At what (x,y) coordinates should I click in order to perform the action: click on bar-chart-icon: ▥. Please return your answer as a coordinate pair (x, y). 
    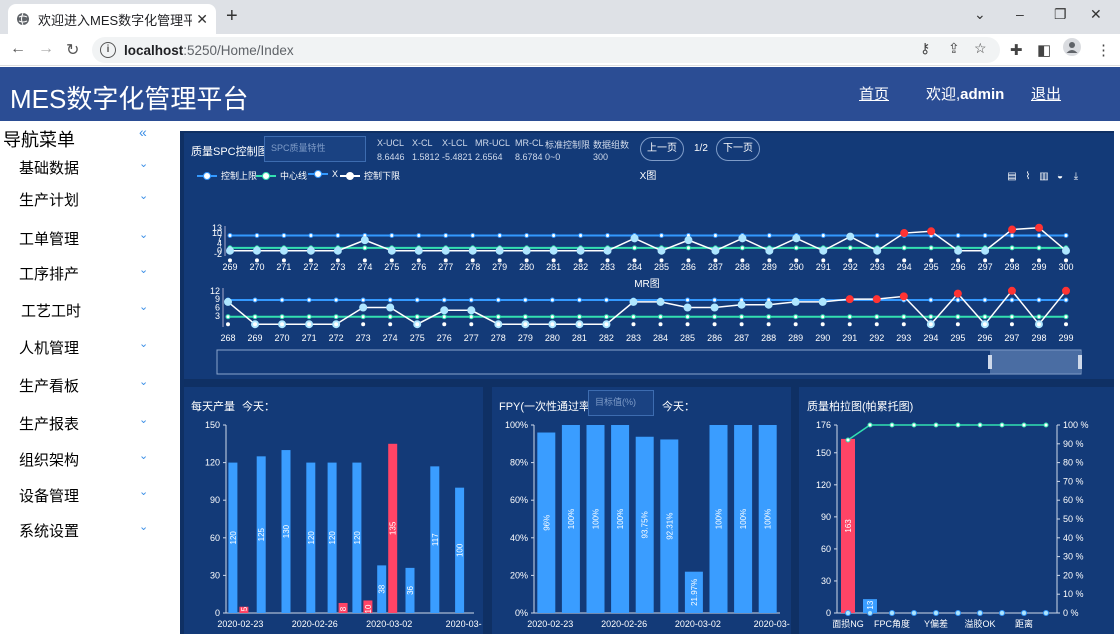
    Looking at the image, I should click on (1044, 176).